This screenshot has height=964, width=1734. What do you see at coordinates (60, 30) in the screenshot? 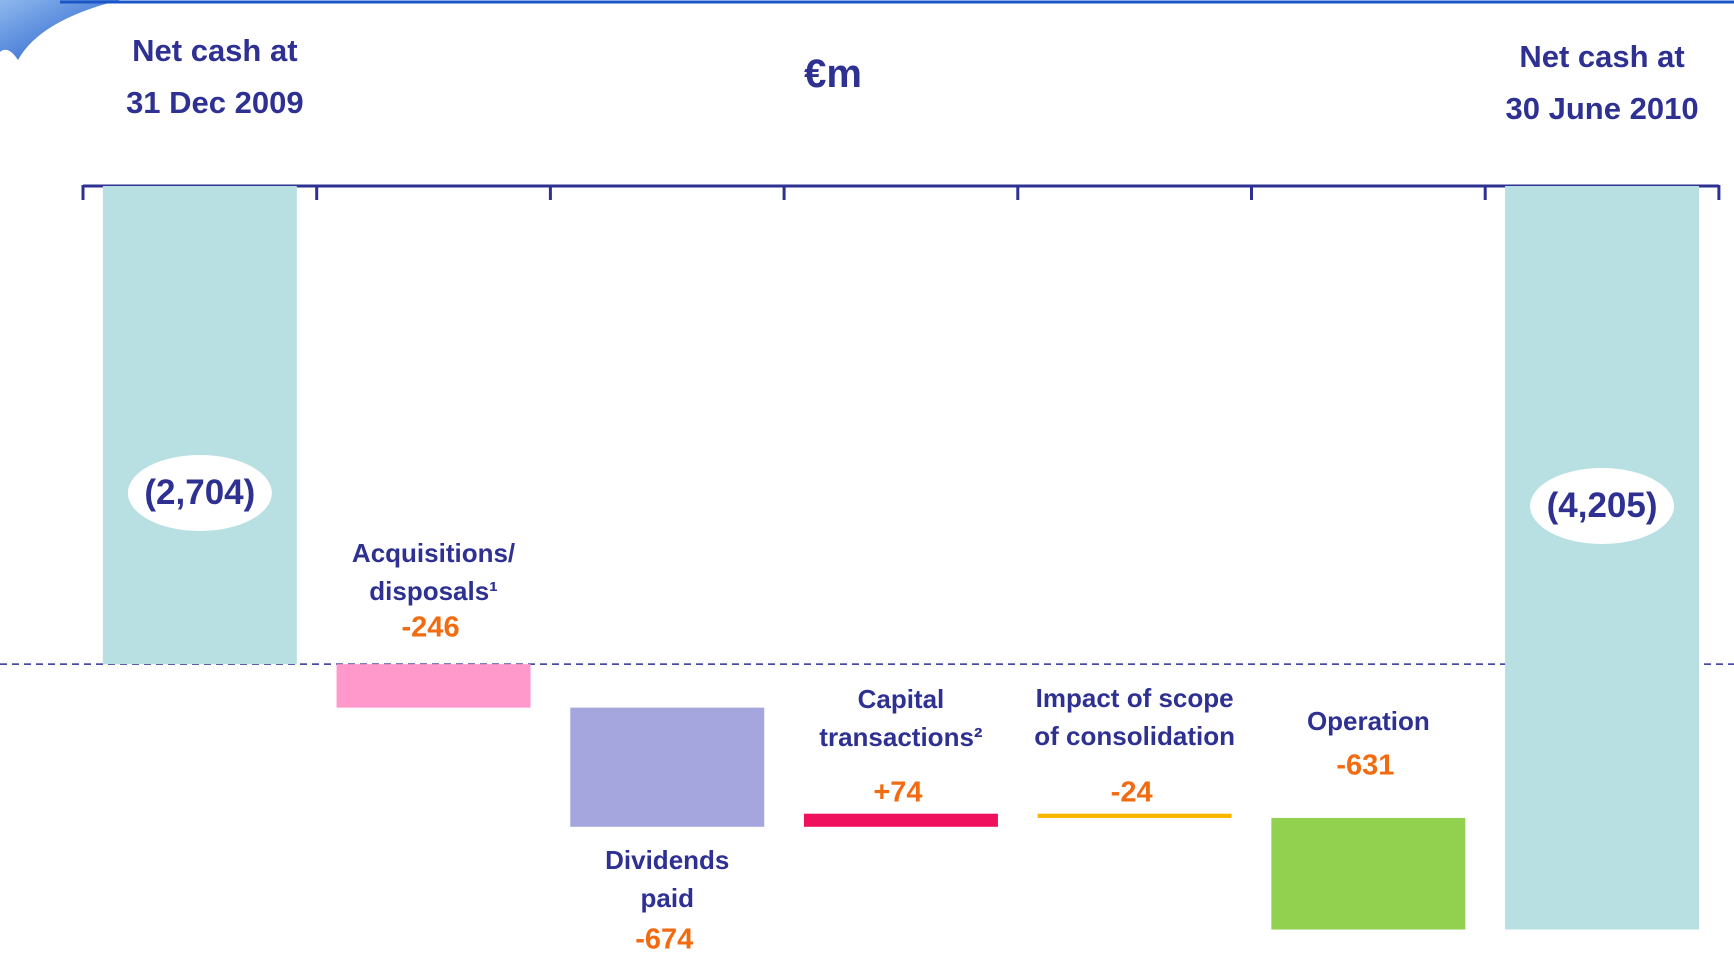
I see `corner-decoration` at bounding box center [60, 30].